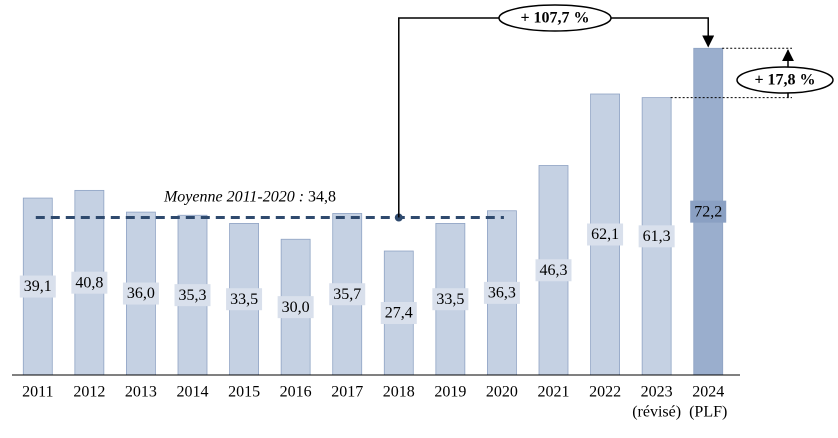  What do you see at coordinates (89, 392) in the screenshot?
I see `x-tick-label: 2012` at bounding box center [89, 392].